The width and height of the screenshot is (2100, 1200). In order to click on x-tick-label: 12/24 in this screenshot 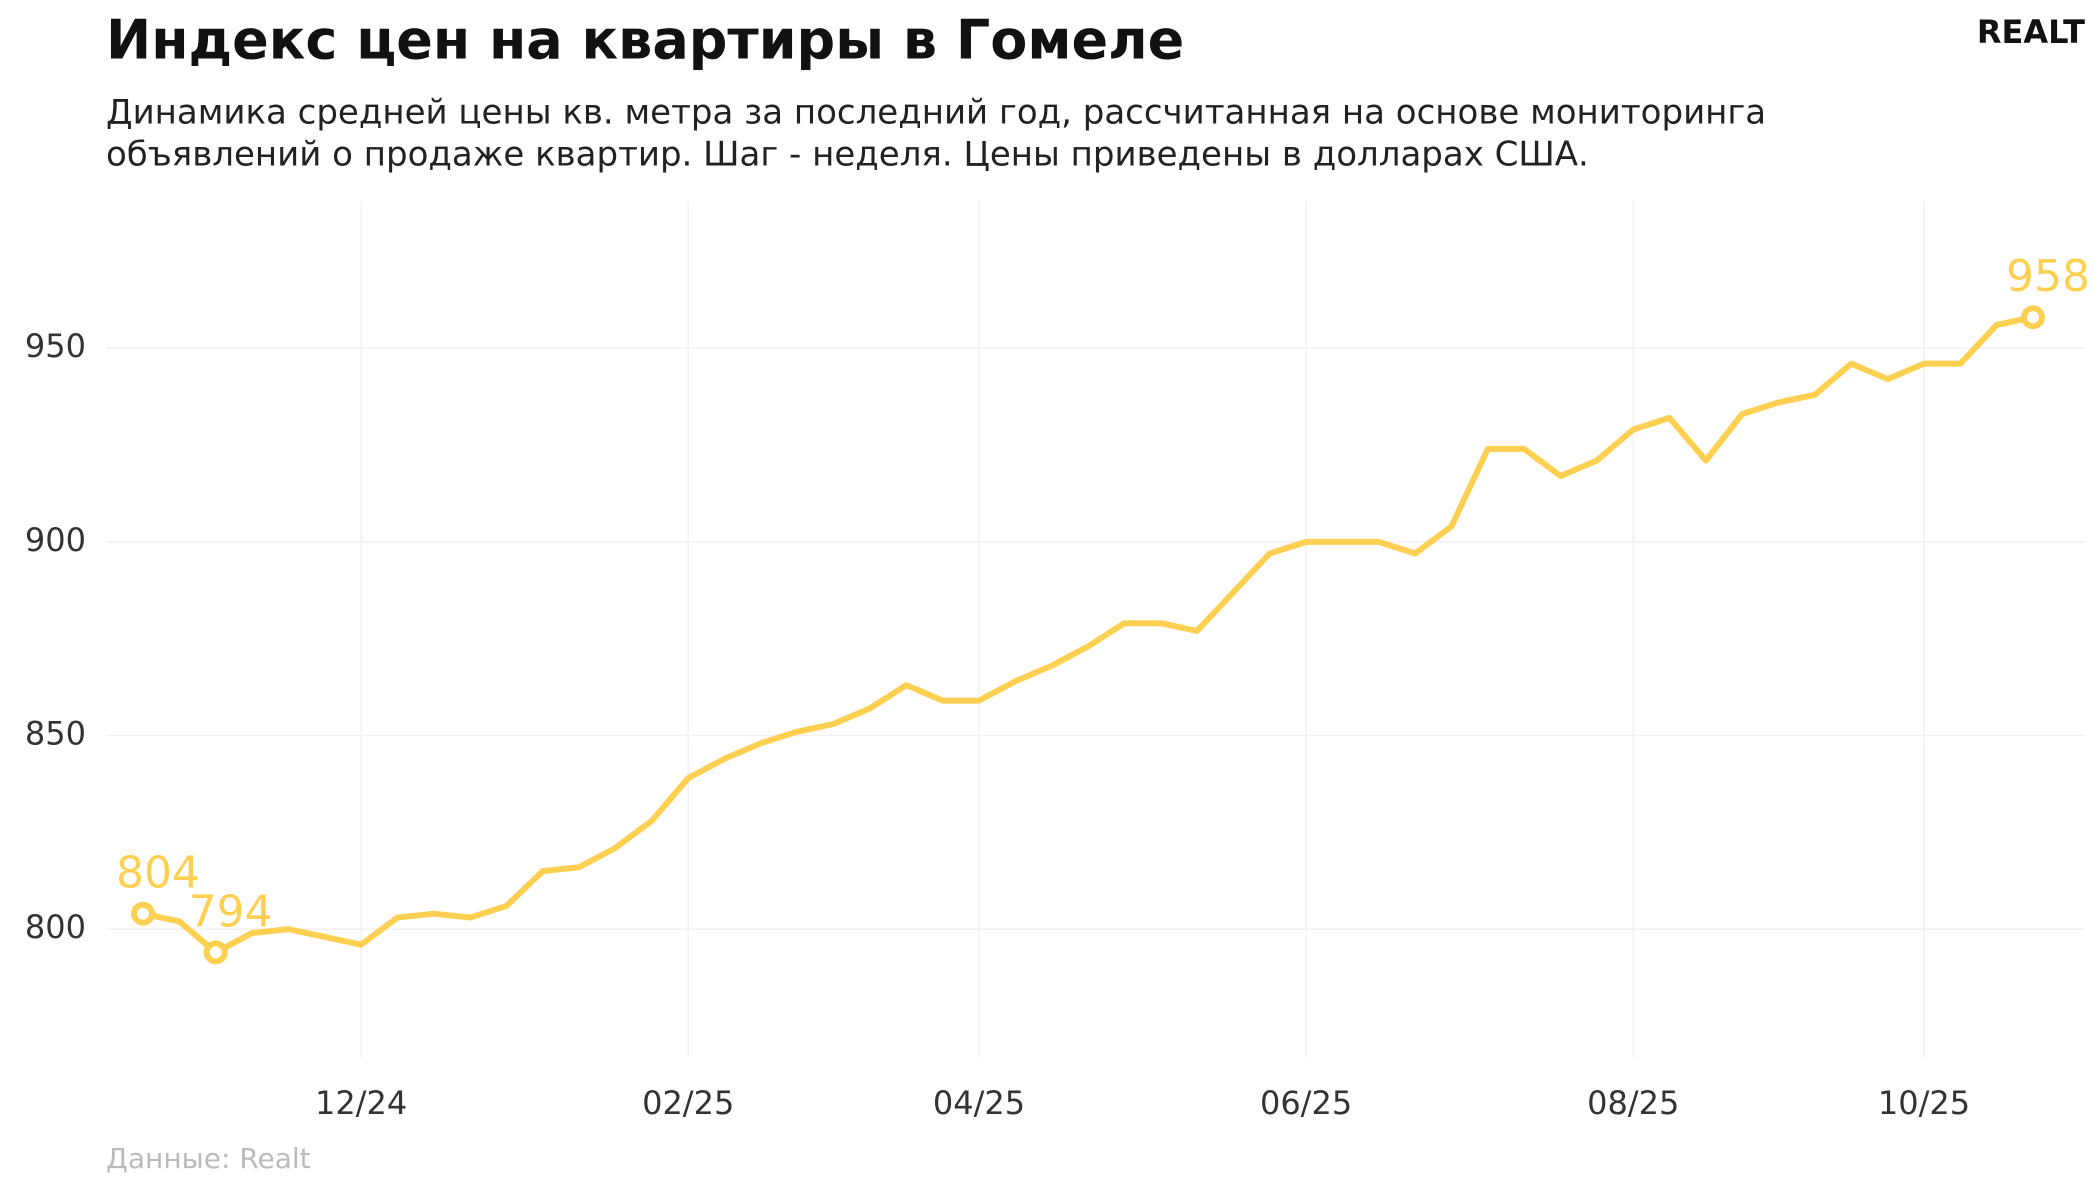, I will do `click(361, 1103)`.